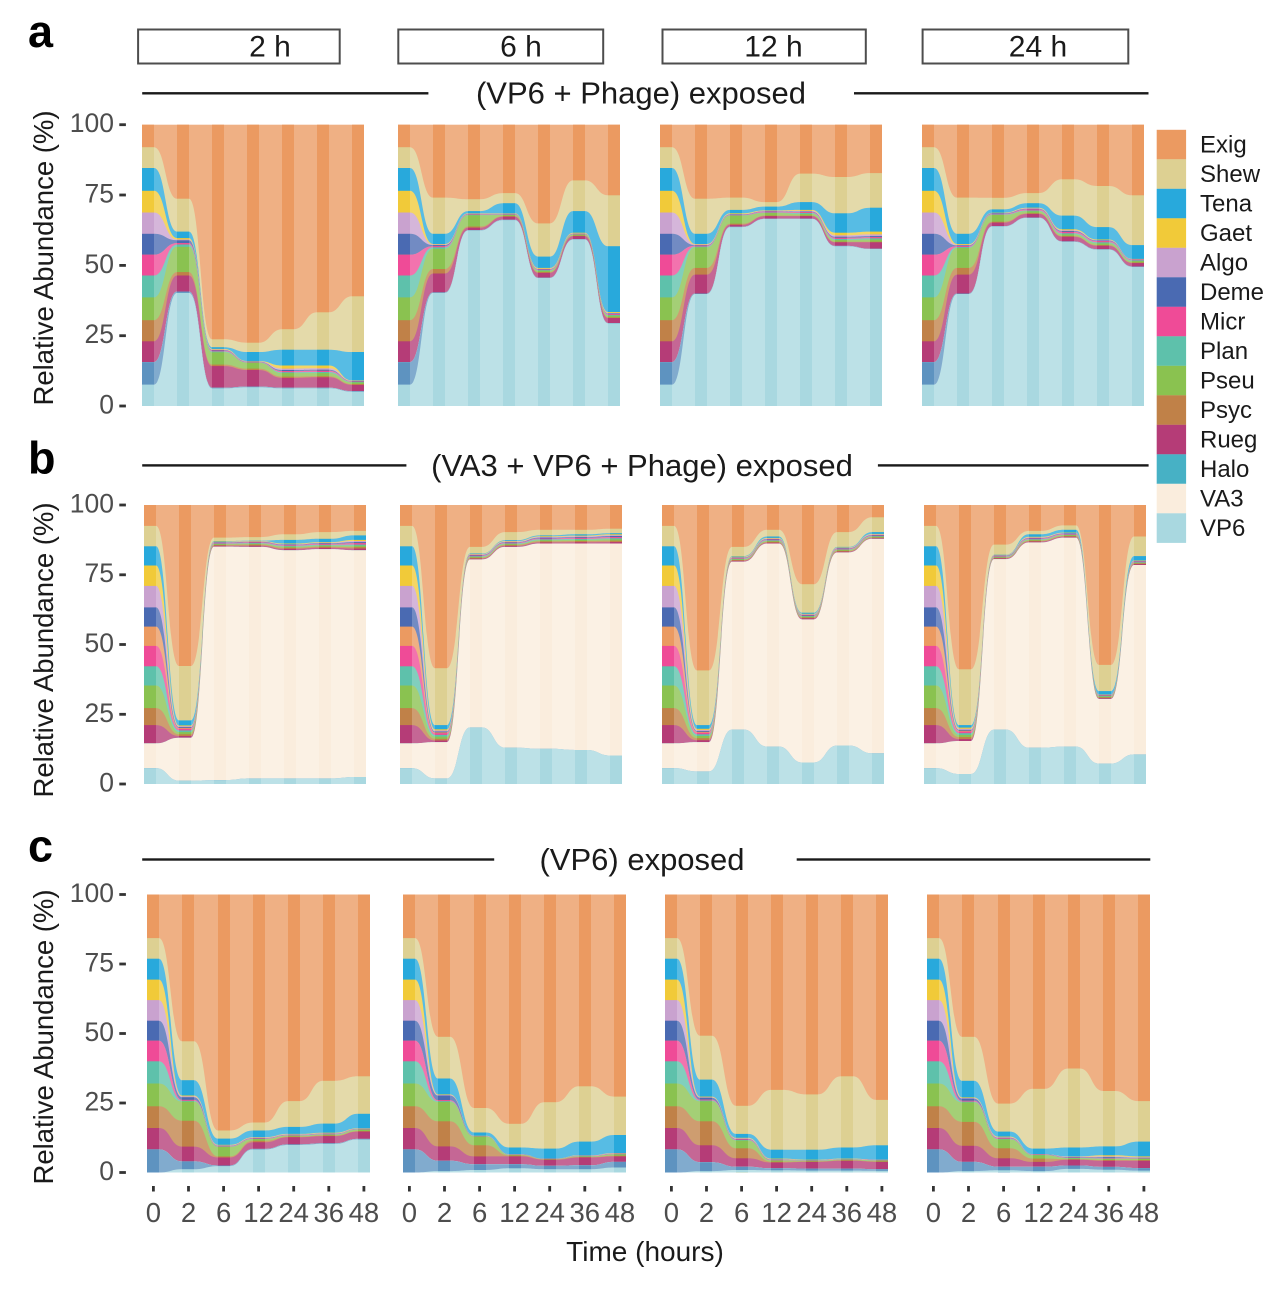 This screenshot has width=1267, height=1300. What do you see at coordinates (773, 47) in the screenshot?
I see `svg-text: 12 h` at bounding box center [773, 47].